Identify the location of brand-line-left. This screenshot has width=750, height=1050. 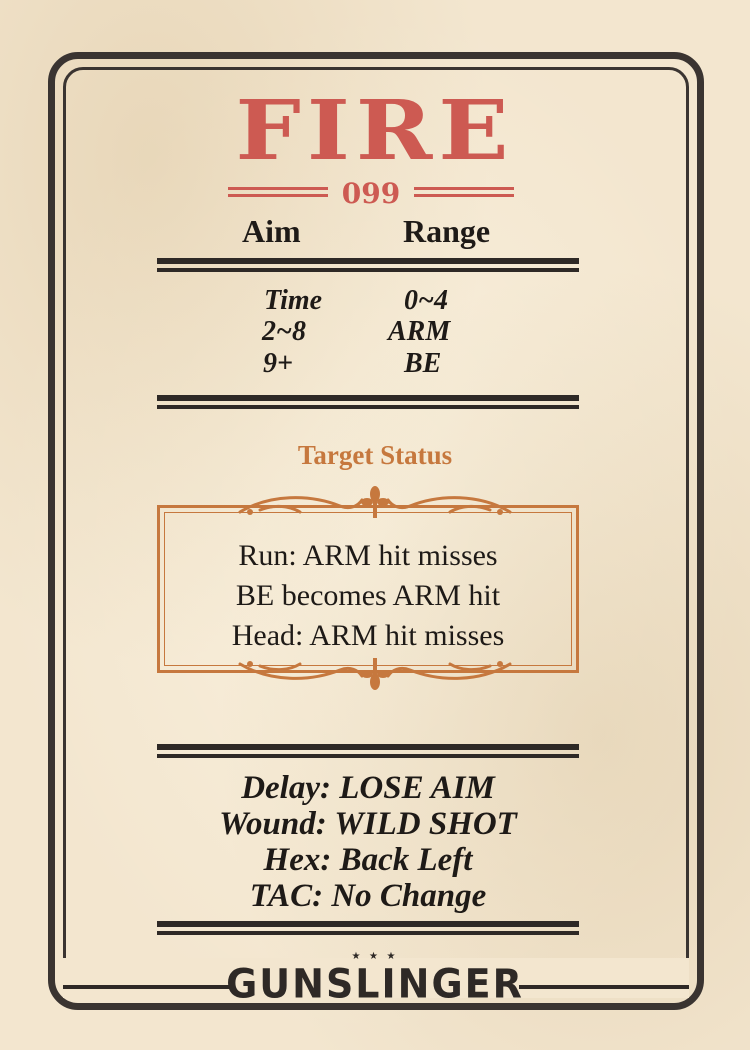
(148, 987).